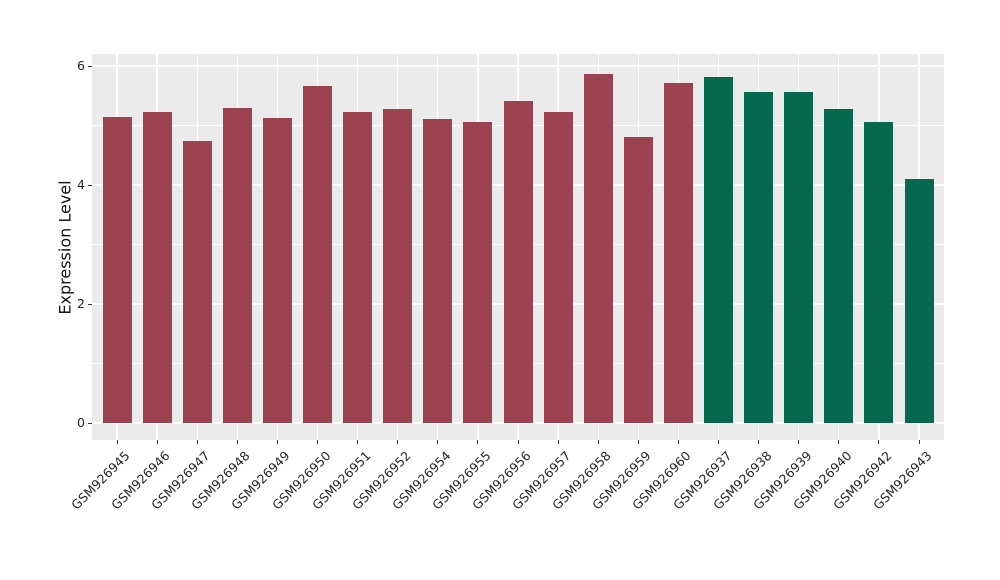 The height and width of the screenshot is (580, 1000). Describe the element at coordinates (799, 257) in the screenshot. I see `bar-GSM926939` at that location.